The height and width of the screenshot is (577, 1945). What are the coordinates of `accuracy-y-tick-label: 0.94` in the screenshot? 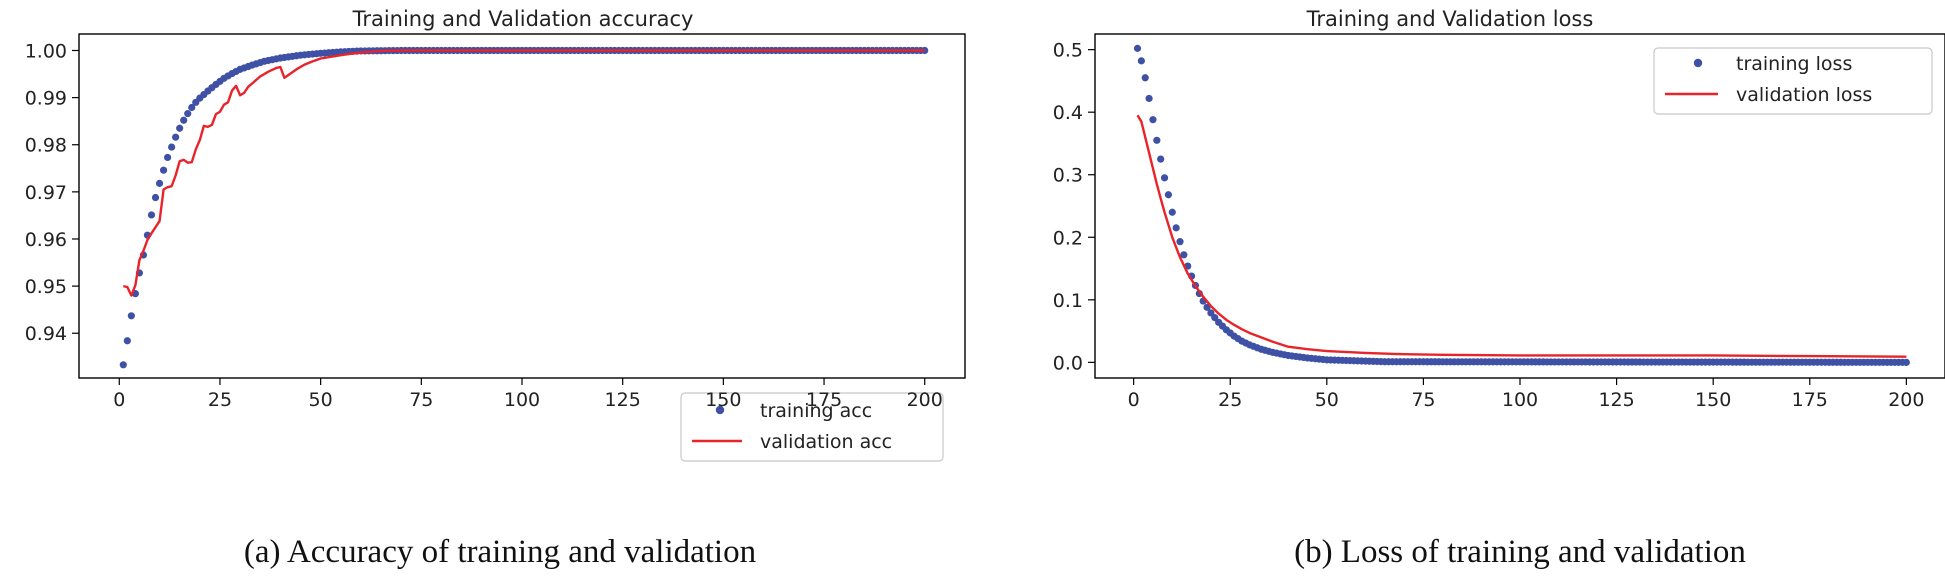 It's located at (46, 334).